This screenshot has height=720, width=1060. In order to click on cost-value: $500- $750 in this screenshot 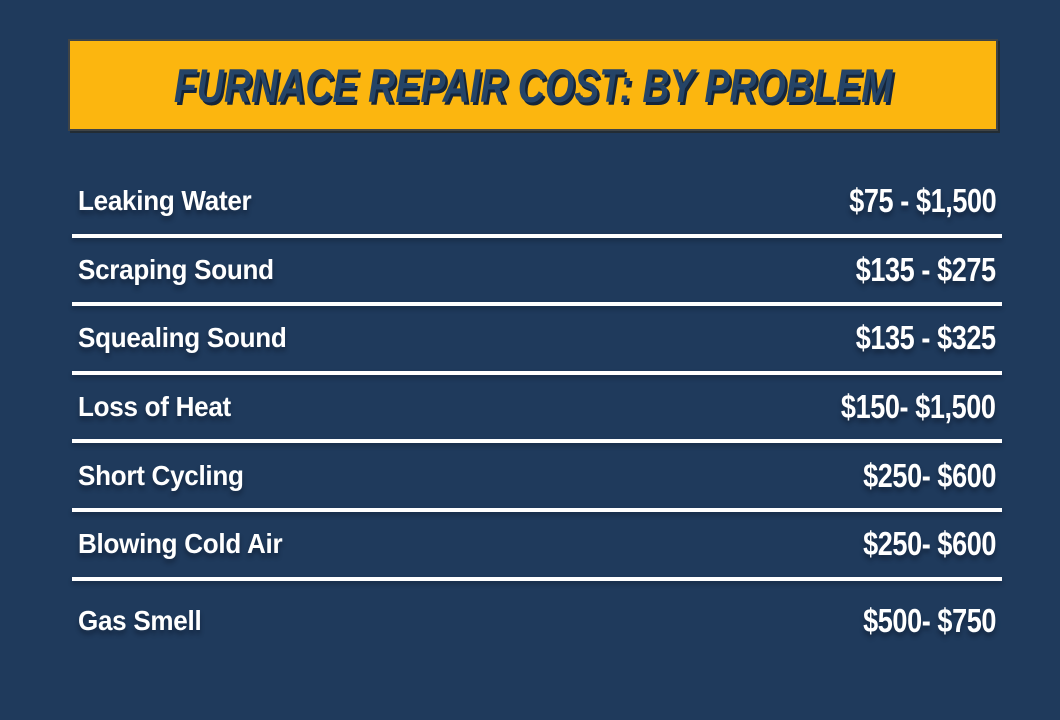, I will do `click(929, 620)`.